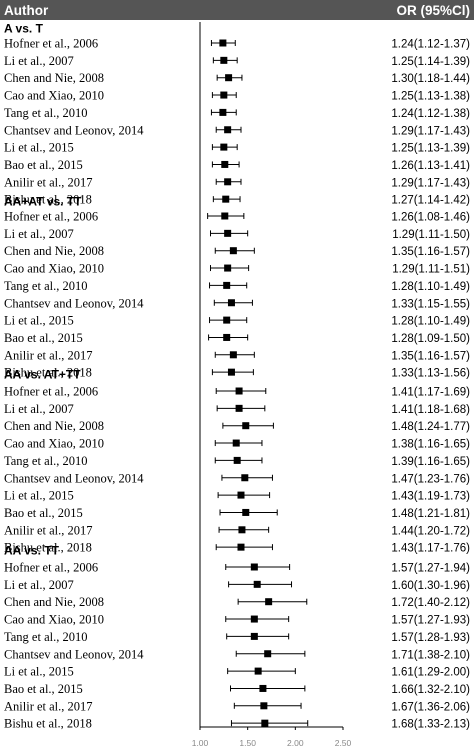 The width and height of the screenshot is (474, 753). I want to click on or-ci-label: 1.26(1.13-1.41), so click(430, 166).